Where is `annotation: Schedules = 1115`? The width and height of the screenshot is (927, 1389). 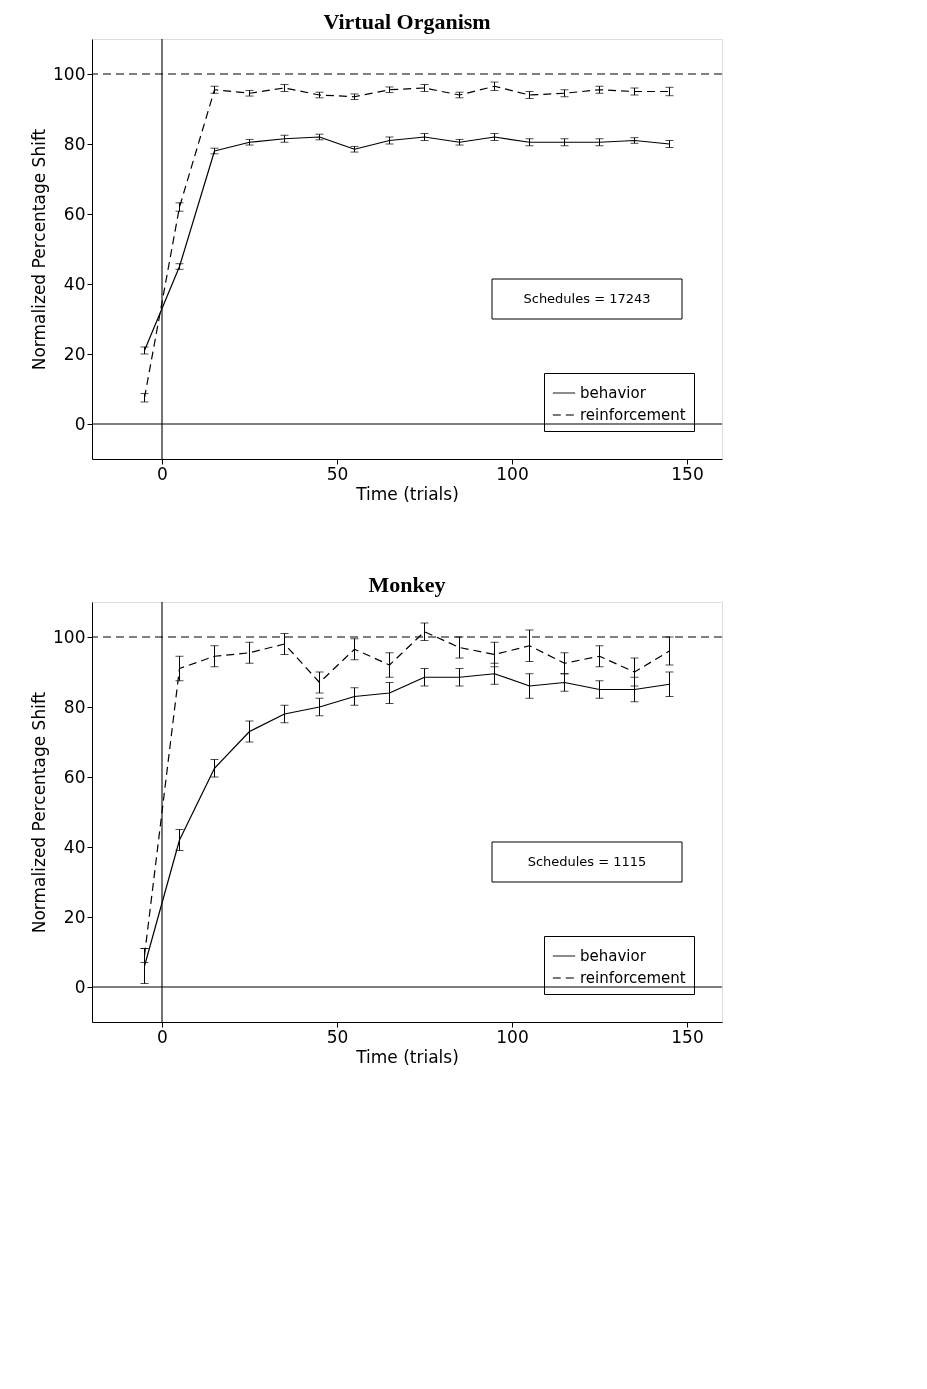 annotation: Schedules = 1115 is located at coordinates (587, 861).